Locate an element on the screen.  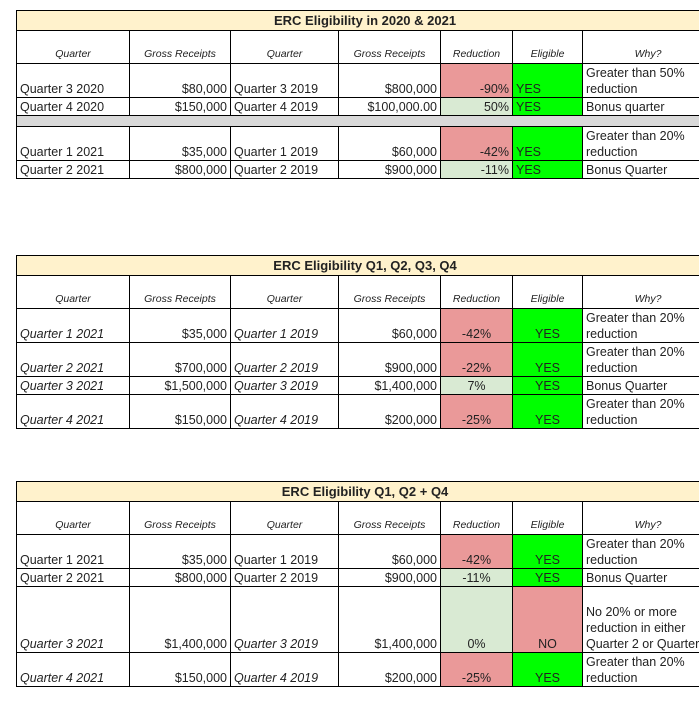
reduction-cell: -22% is located at coordinates (476, 359).